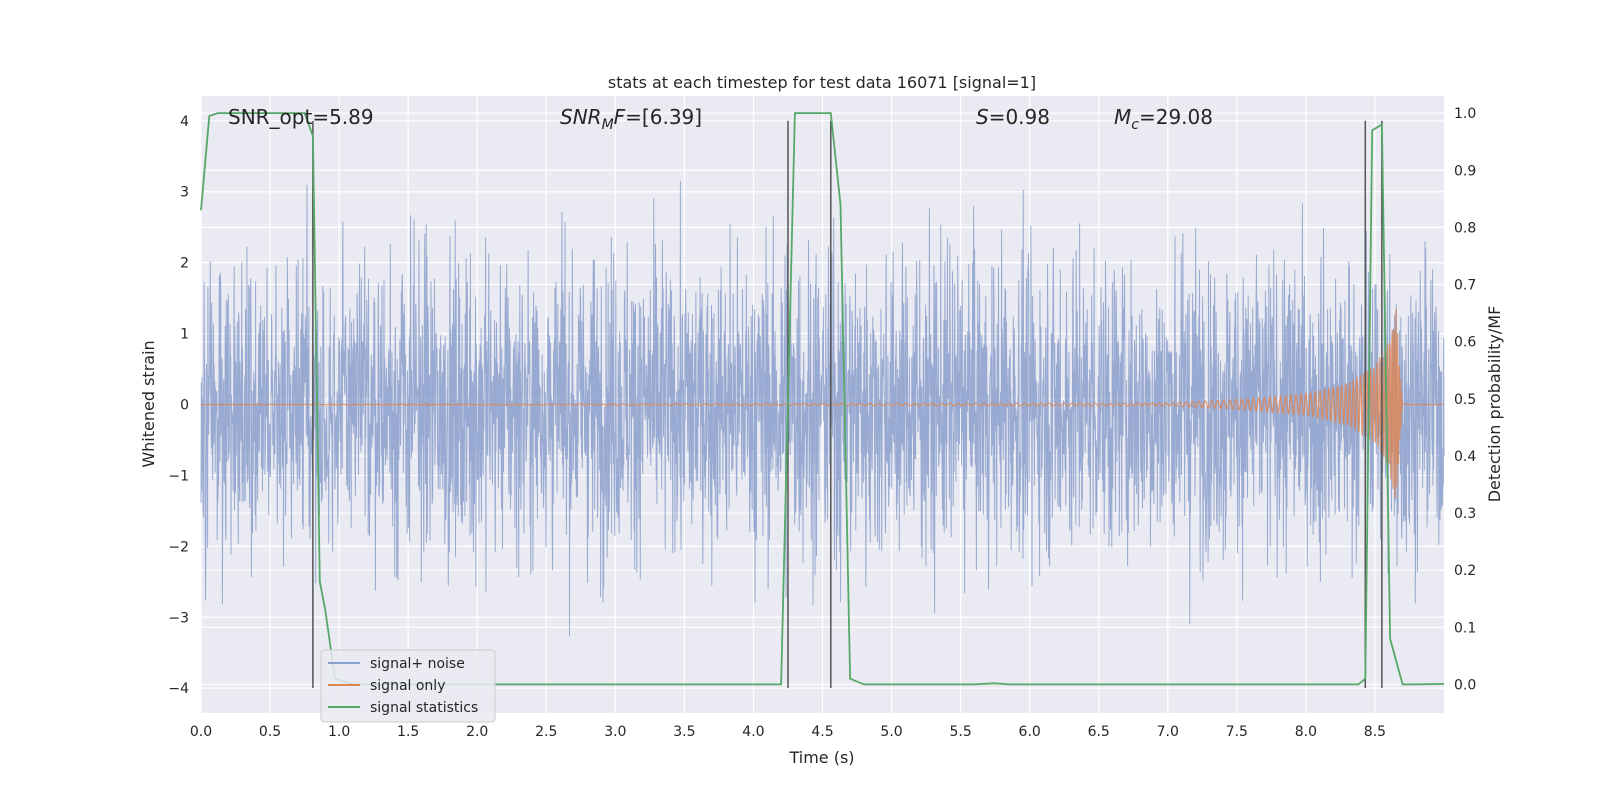 Image resolution: width=1600 pixels, height=800 pixels. I want to click on x-tick-label: 1.0, so click(339, 732).